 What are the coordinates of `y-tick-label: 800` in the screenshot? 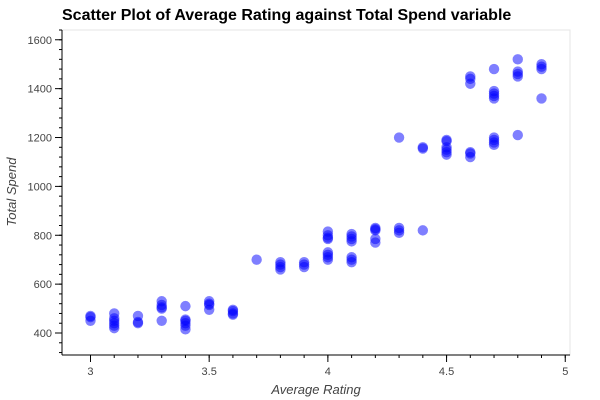 It's located at (43, 236).